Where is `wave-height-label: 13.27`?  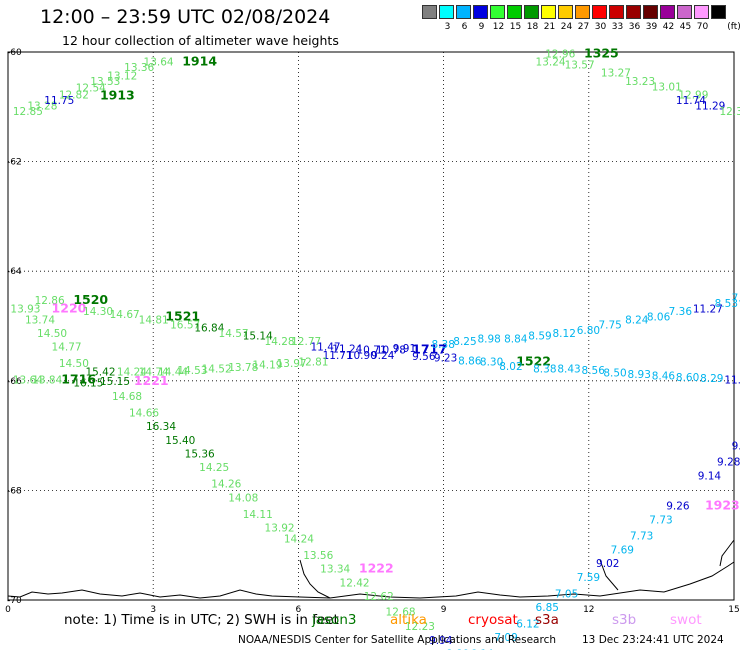 wave-height-label: 13.27 is located at coordinates (616, 74).